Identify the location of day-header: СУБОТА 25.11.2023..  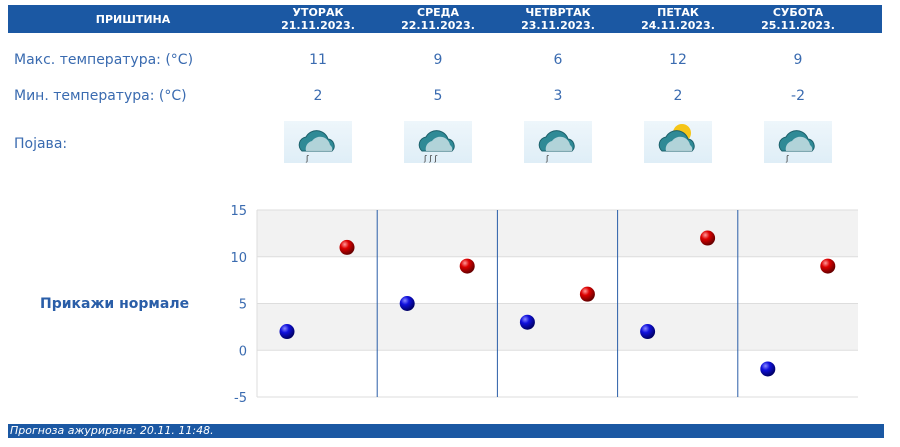
(798, 19).